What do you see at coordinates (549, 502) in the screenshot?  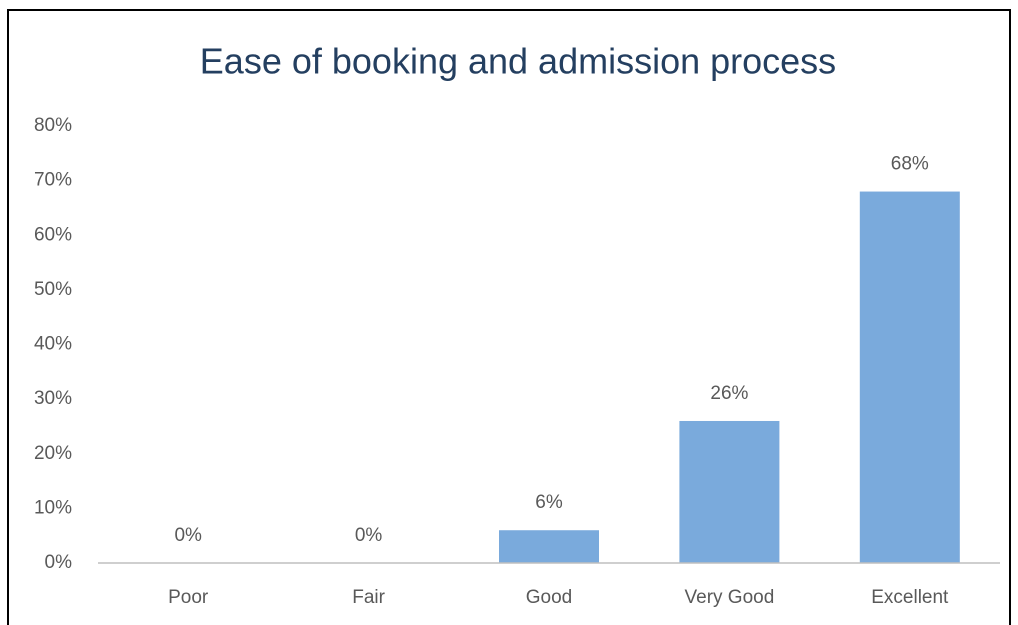 I see `data-label: 6%` at bounding box center [549, 502].